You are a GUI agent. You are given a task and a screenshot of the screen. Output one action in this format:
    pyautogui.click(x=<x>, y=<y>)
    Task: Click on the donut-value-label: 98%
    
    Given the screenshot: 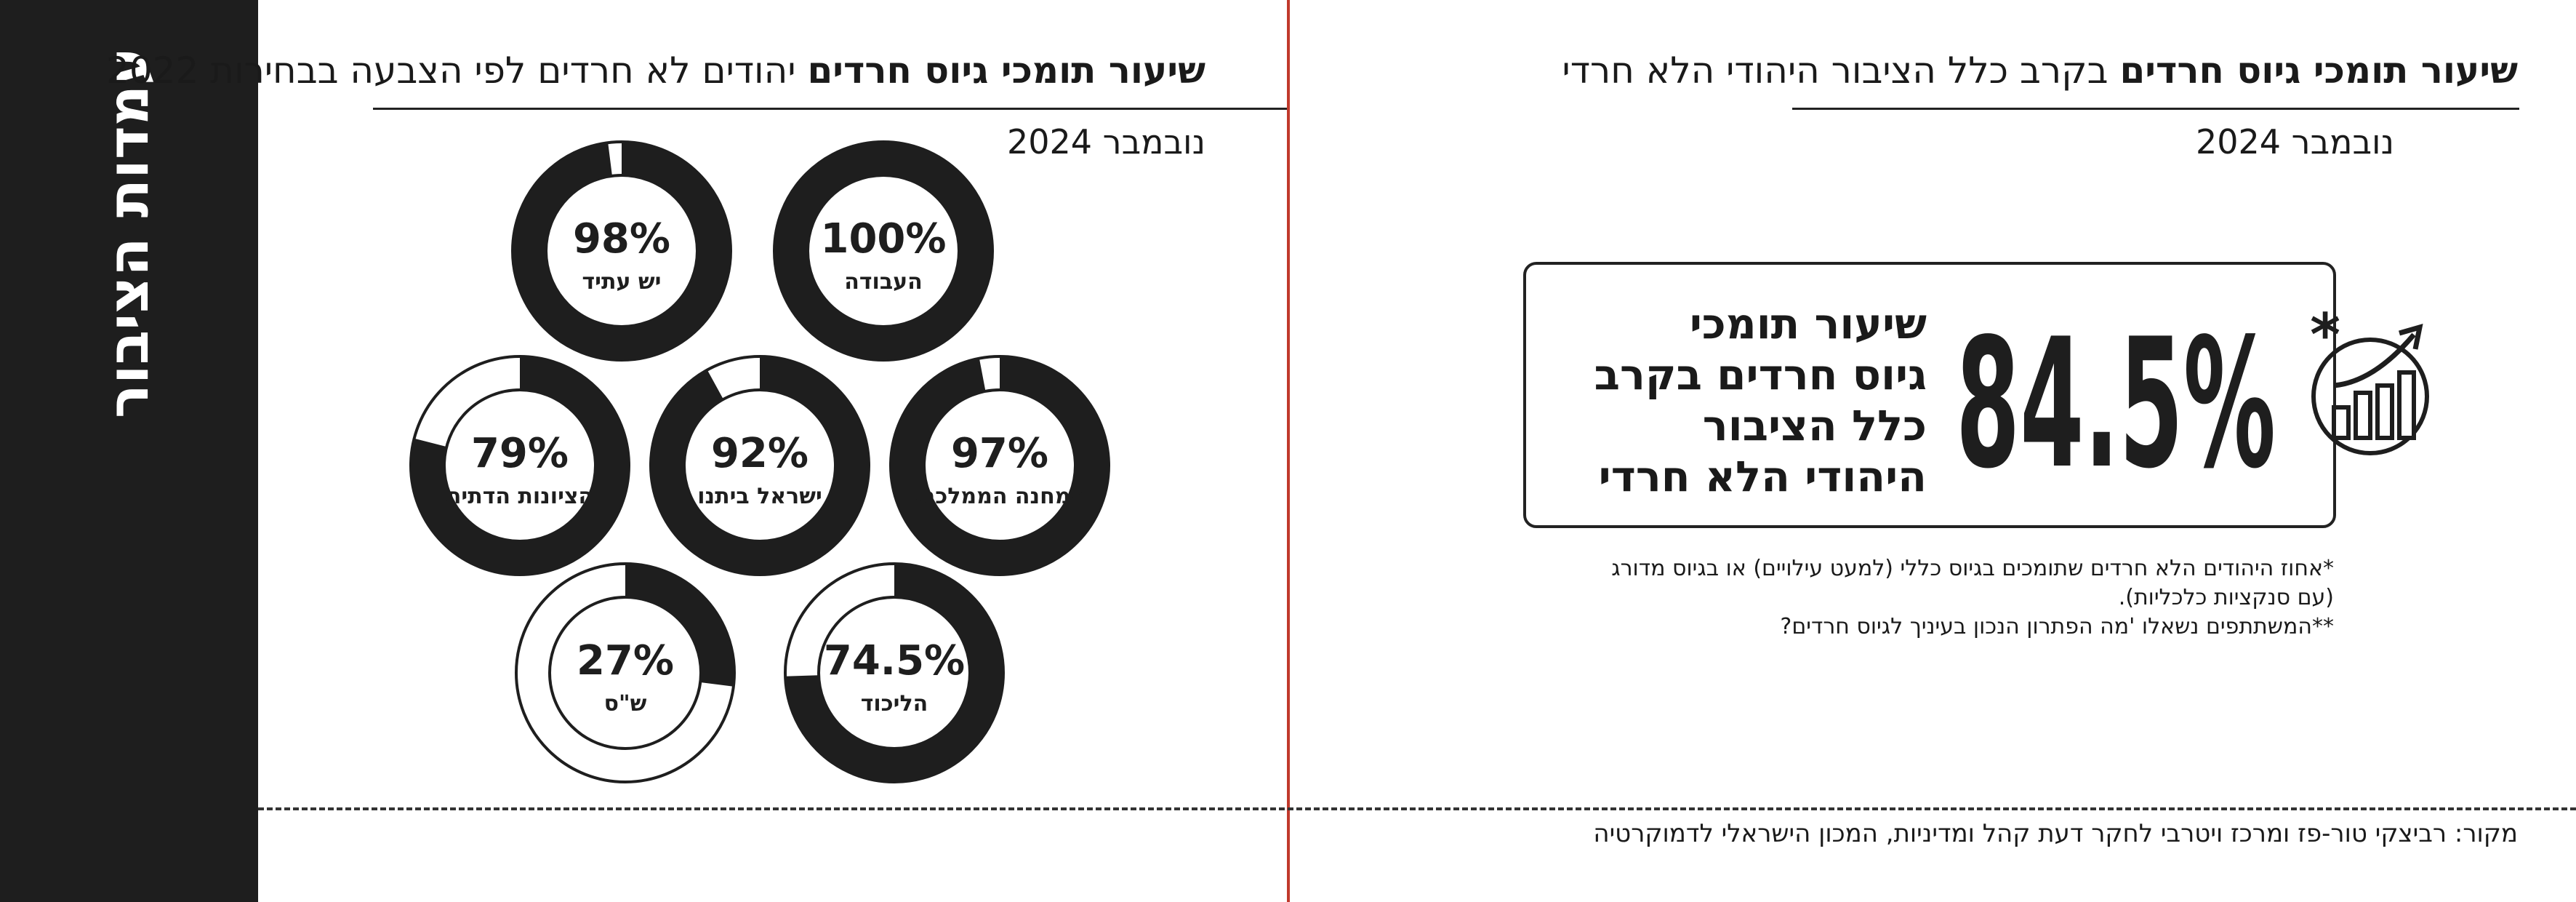 What is the action you would take?
    pyautogui.click(x=622, y=239)
    